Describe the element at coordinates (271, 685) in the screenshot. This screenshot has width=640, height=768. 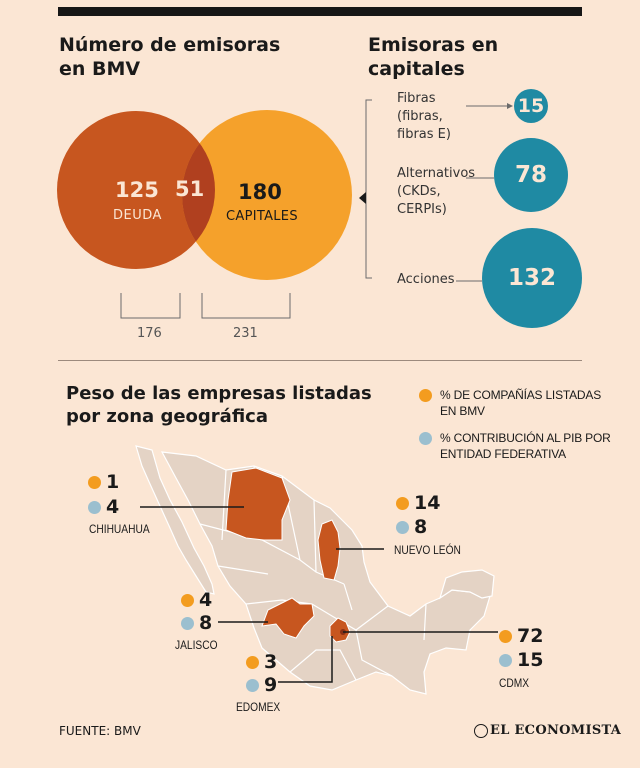
I see `edomex-gdp: 9` at that location.